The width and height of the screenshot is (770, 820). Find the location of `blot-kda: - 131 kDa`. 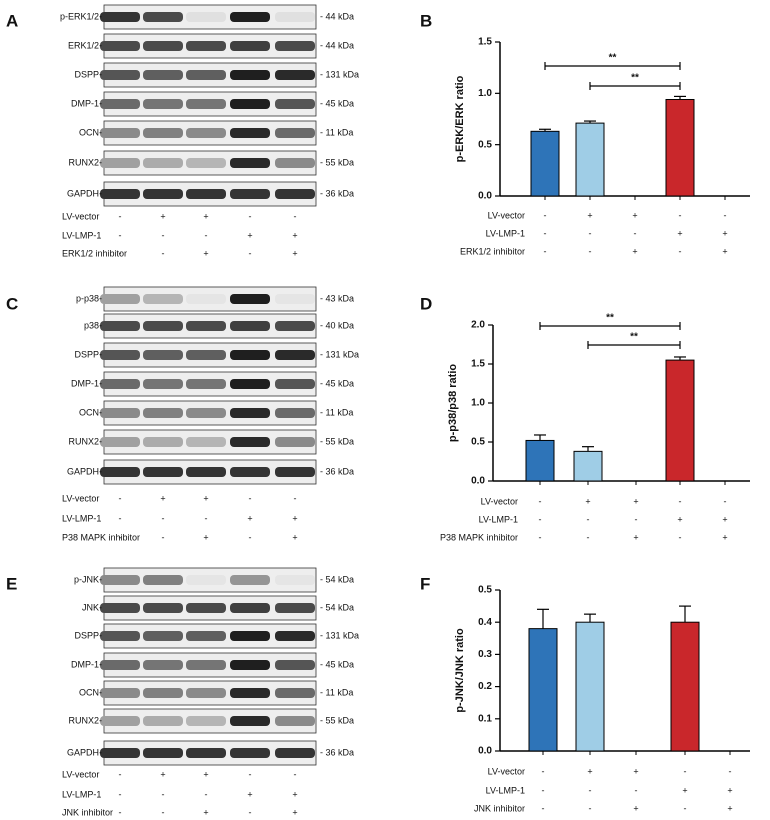

blot-kda: - 131 kDa is located at coordinates (339, 635).